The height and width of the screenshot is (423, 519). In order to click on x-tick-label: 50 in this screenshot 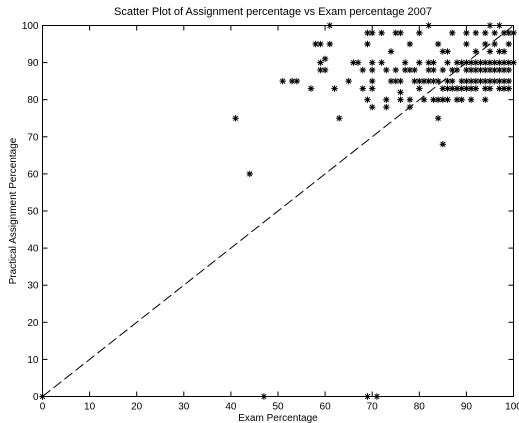, I will do `click(278, 407)`.